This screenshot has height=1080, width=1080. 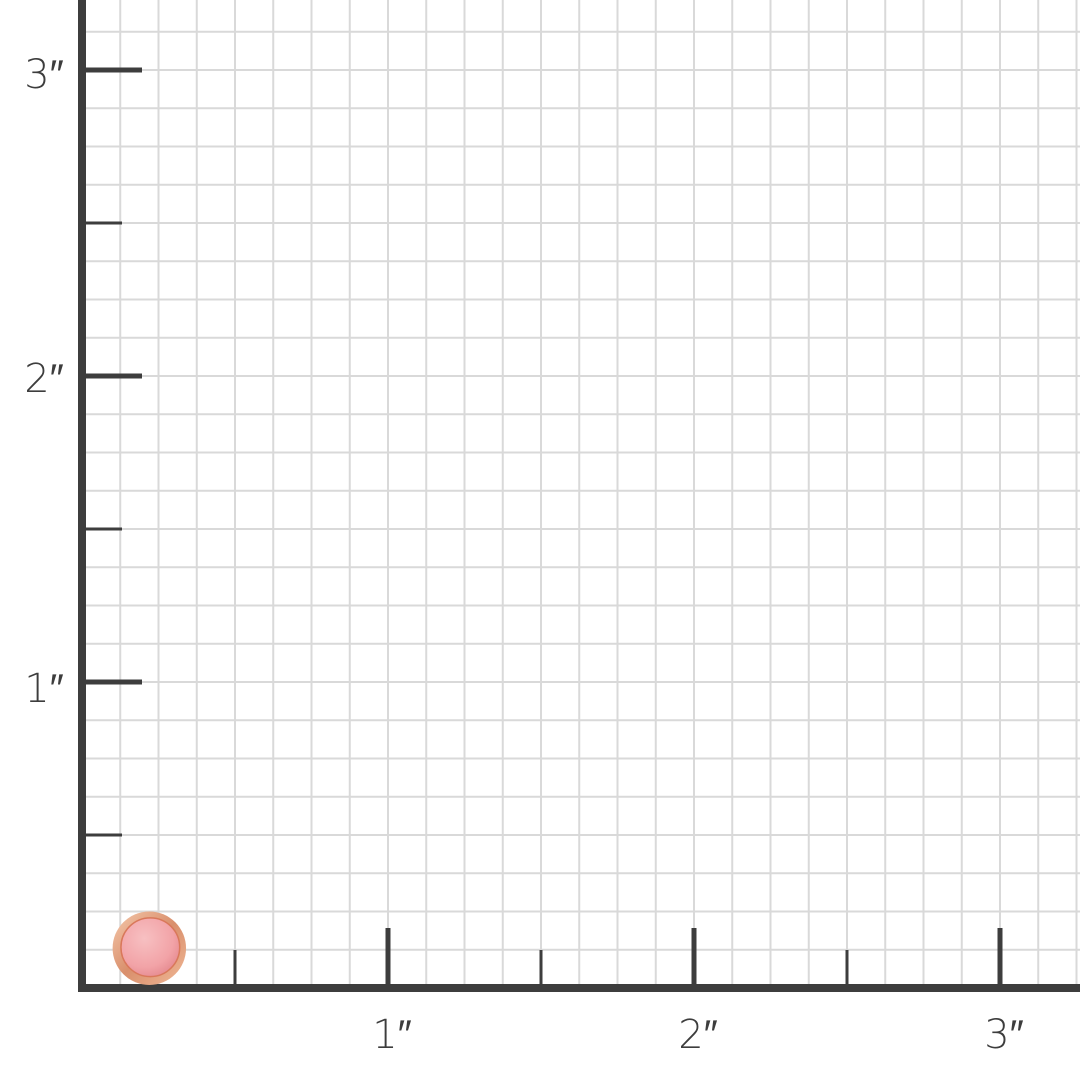 What do you see at coordinates (44, 75) in the screenshot?
I see `y-tick-label-3: 3″` at bounding box center [44, 75].